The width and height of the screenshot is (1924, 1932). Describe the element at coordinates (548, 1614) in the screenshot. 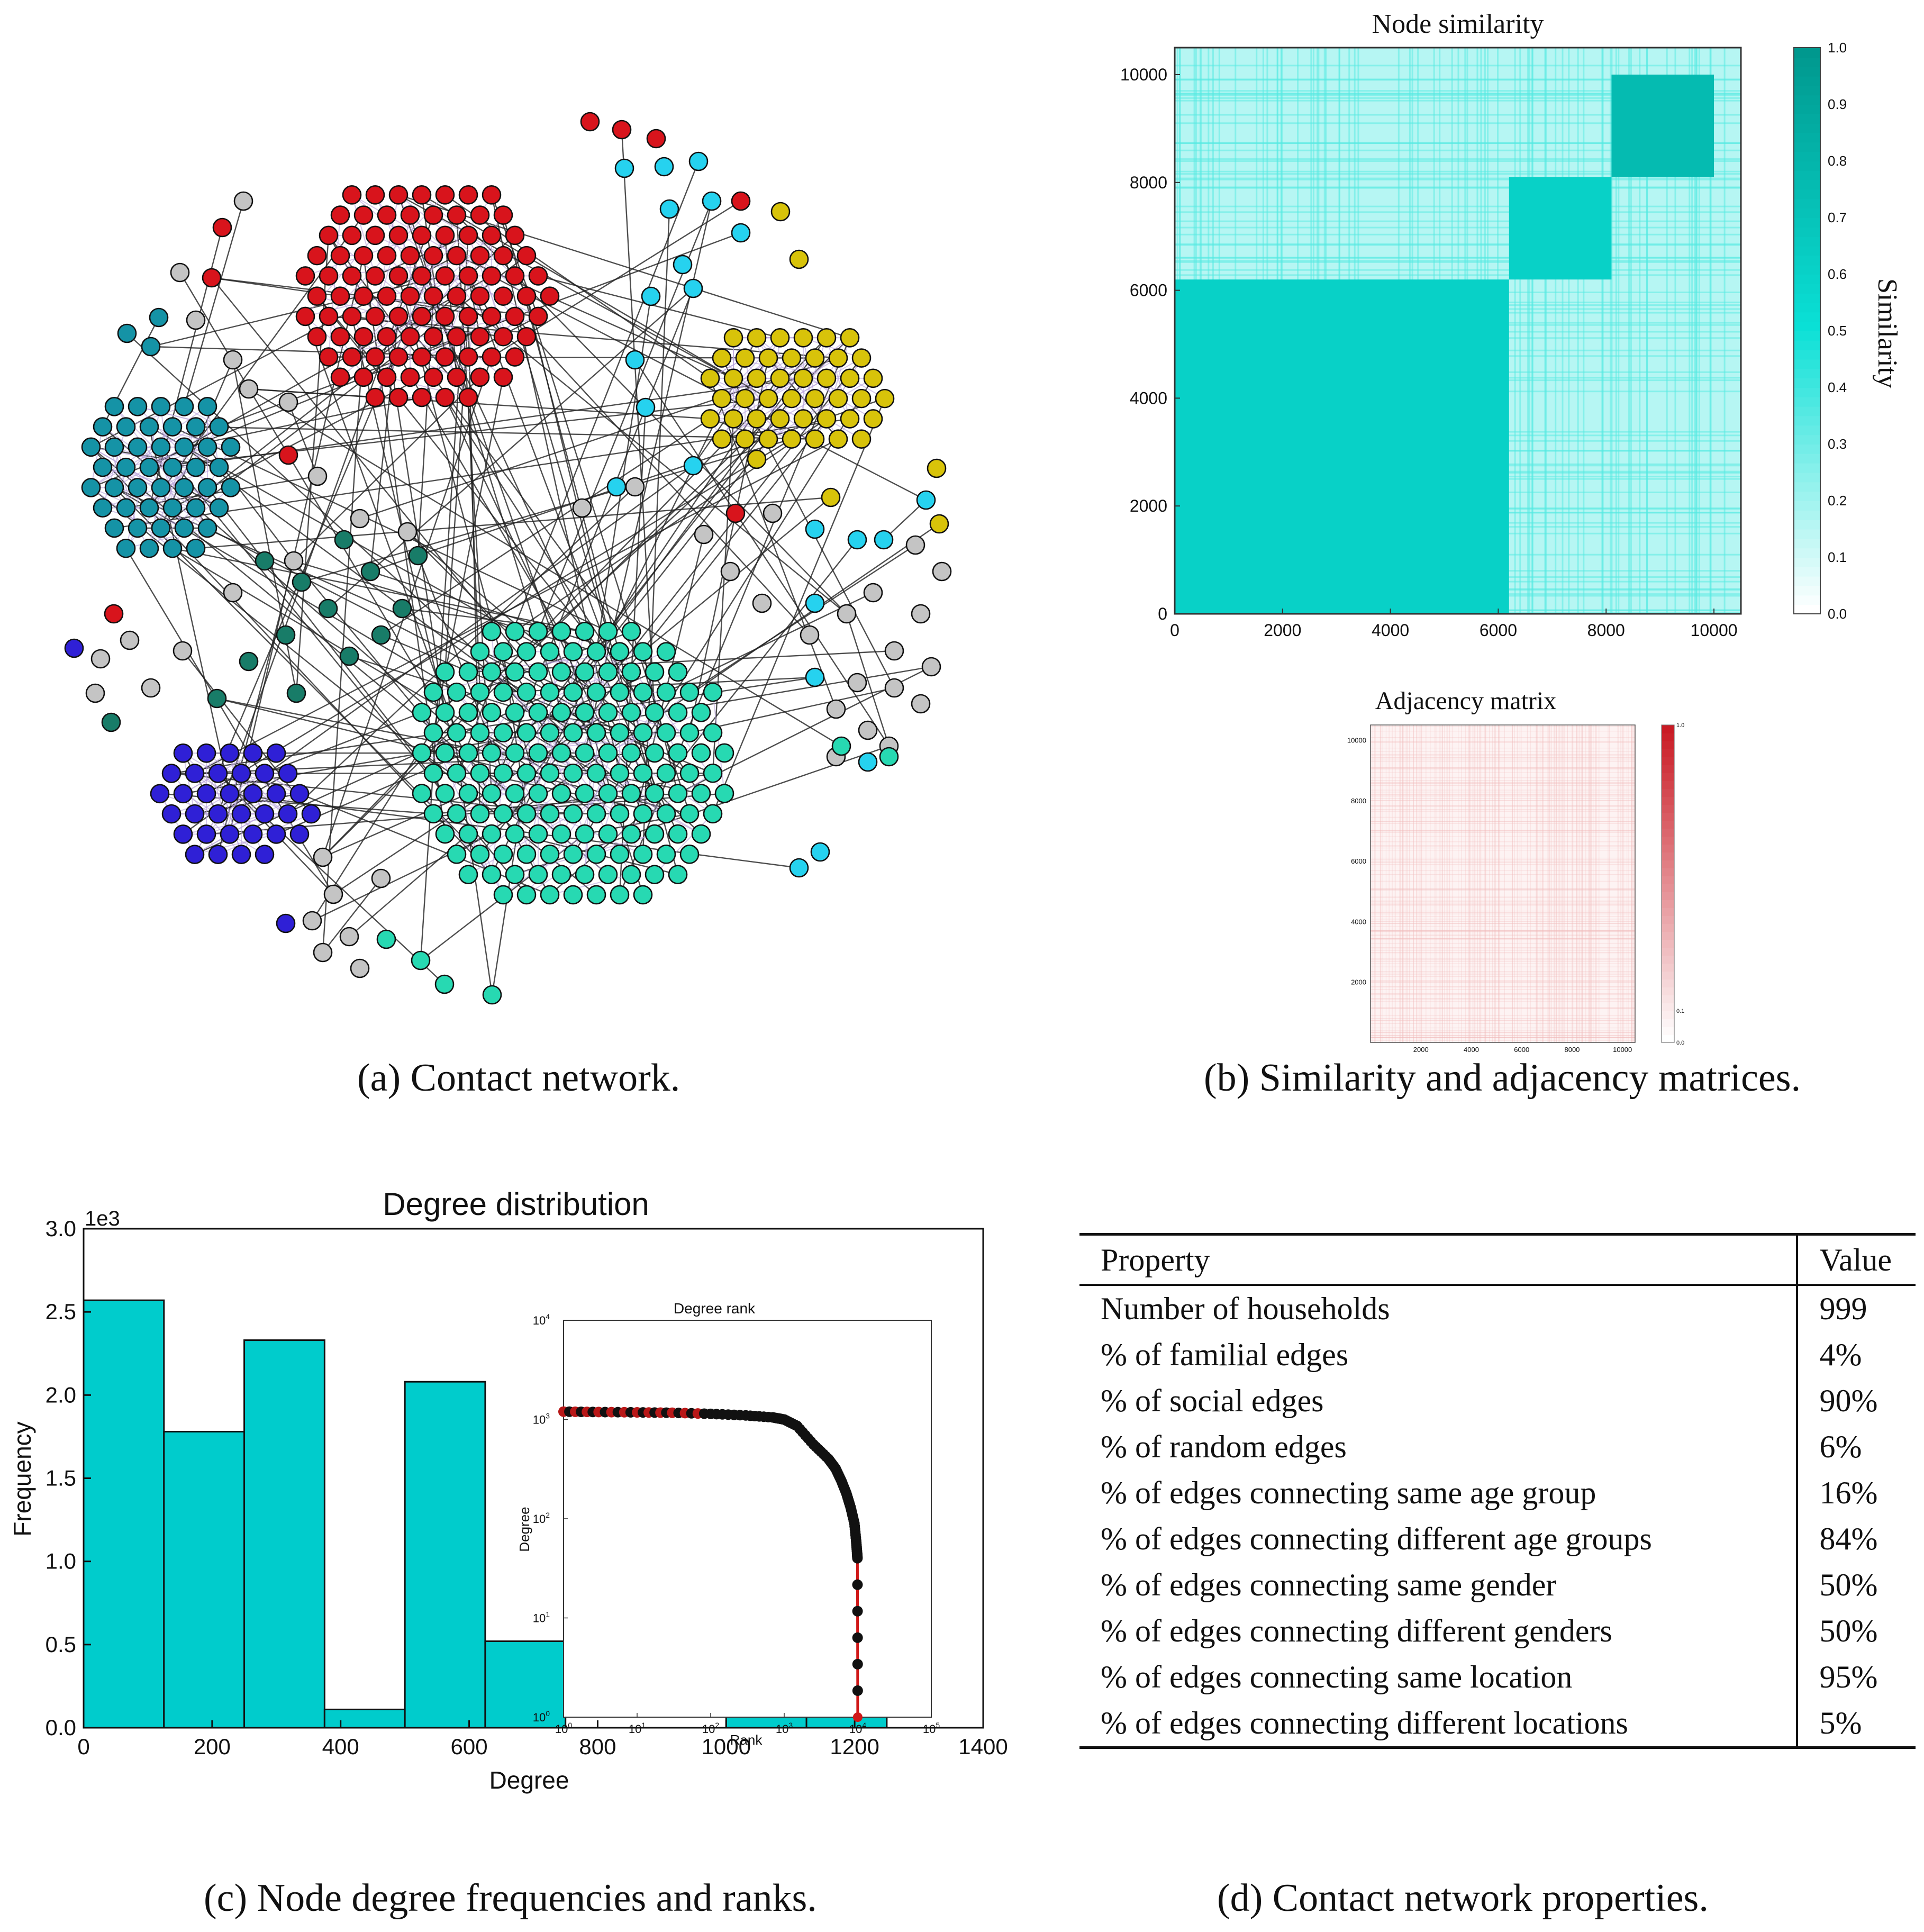

I see `rank-y-tick-exponent: 1` at that location.